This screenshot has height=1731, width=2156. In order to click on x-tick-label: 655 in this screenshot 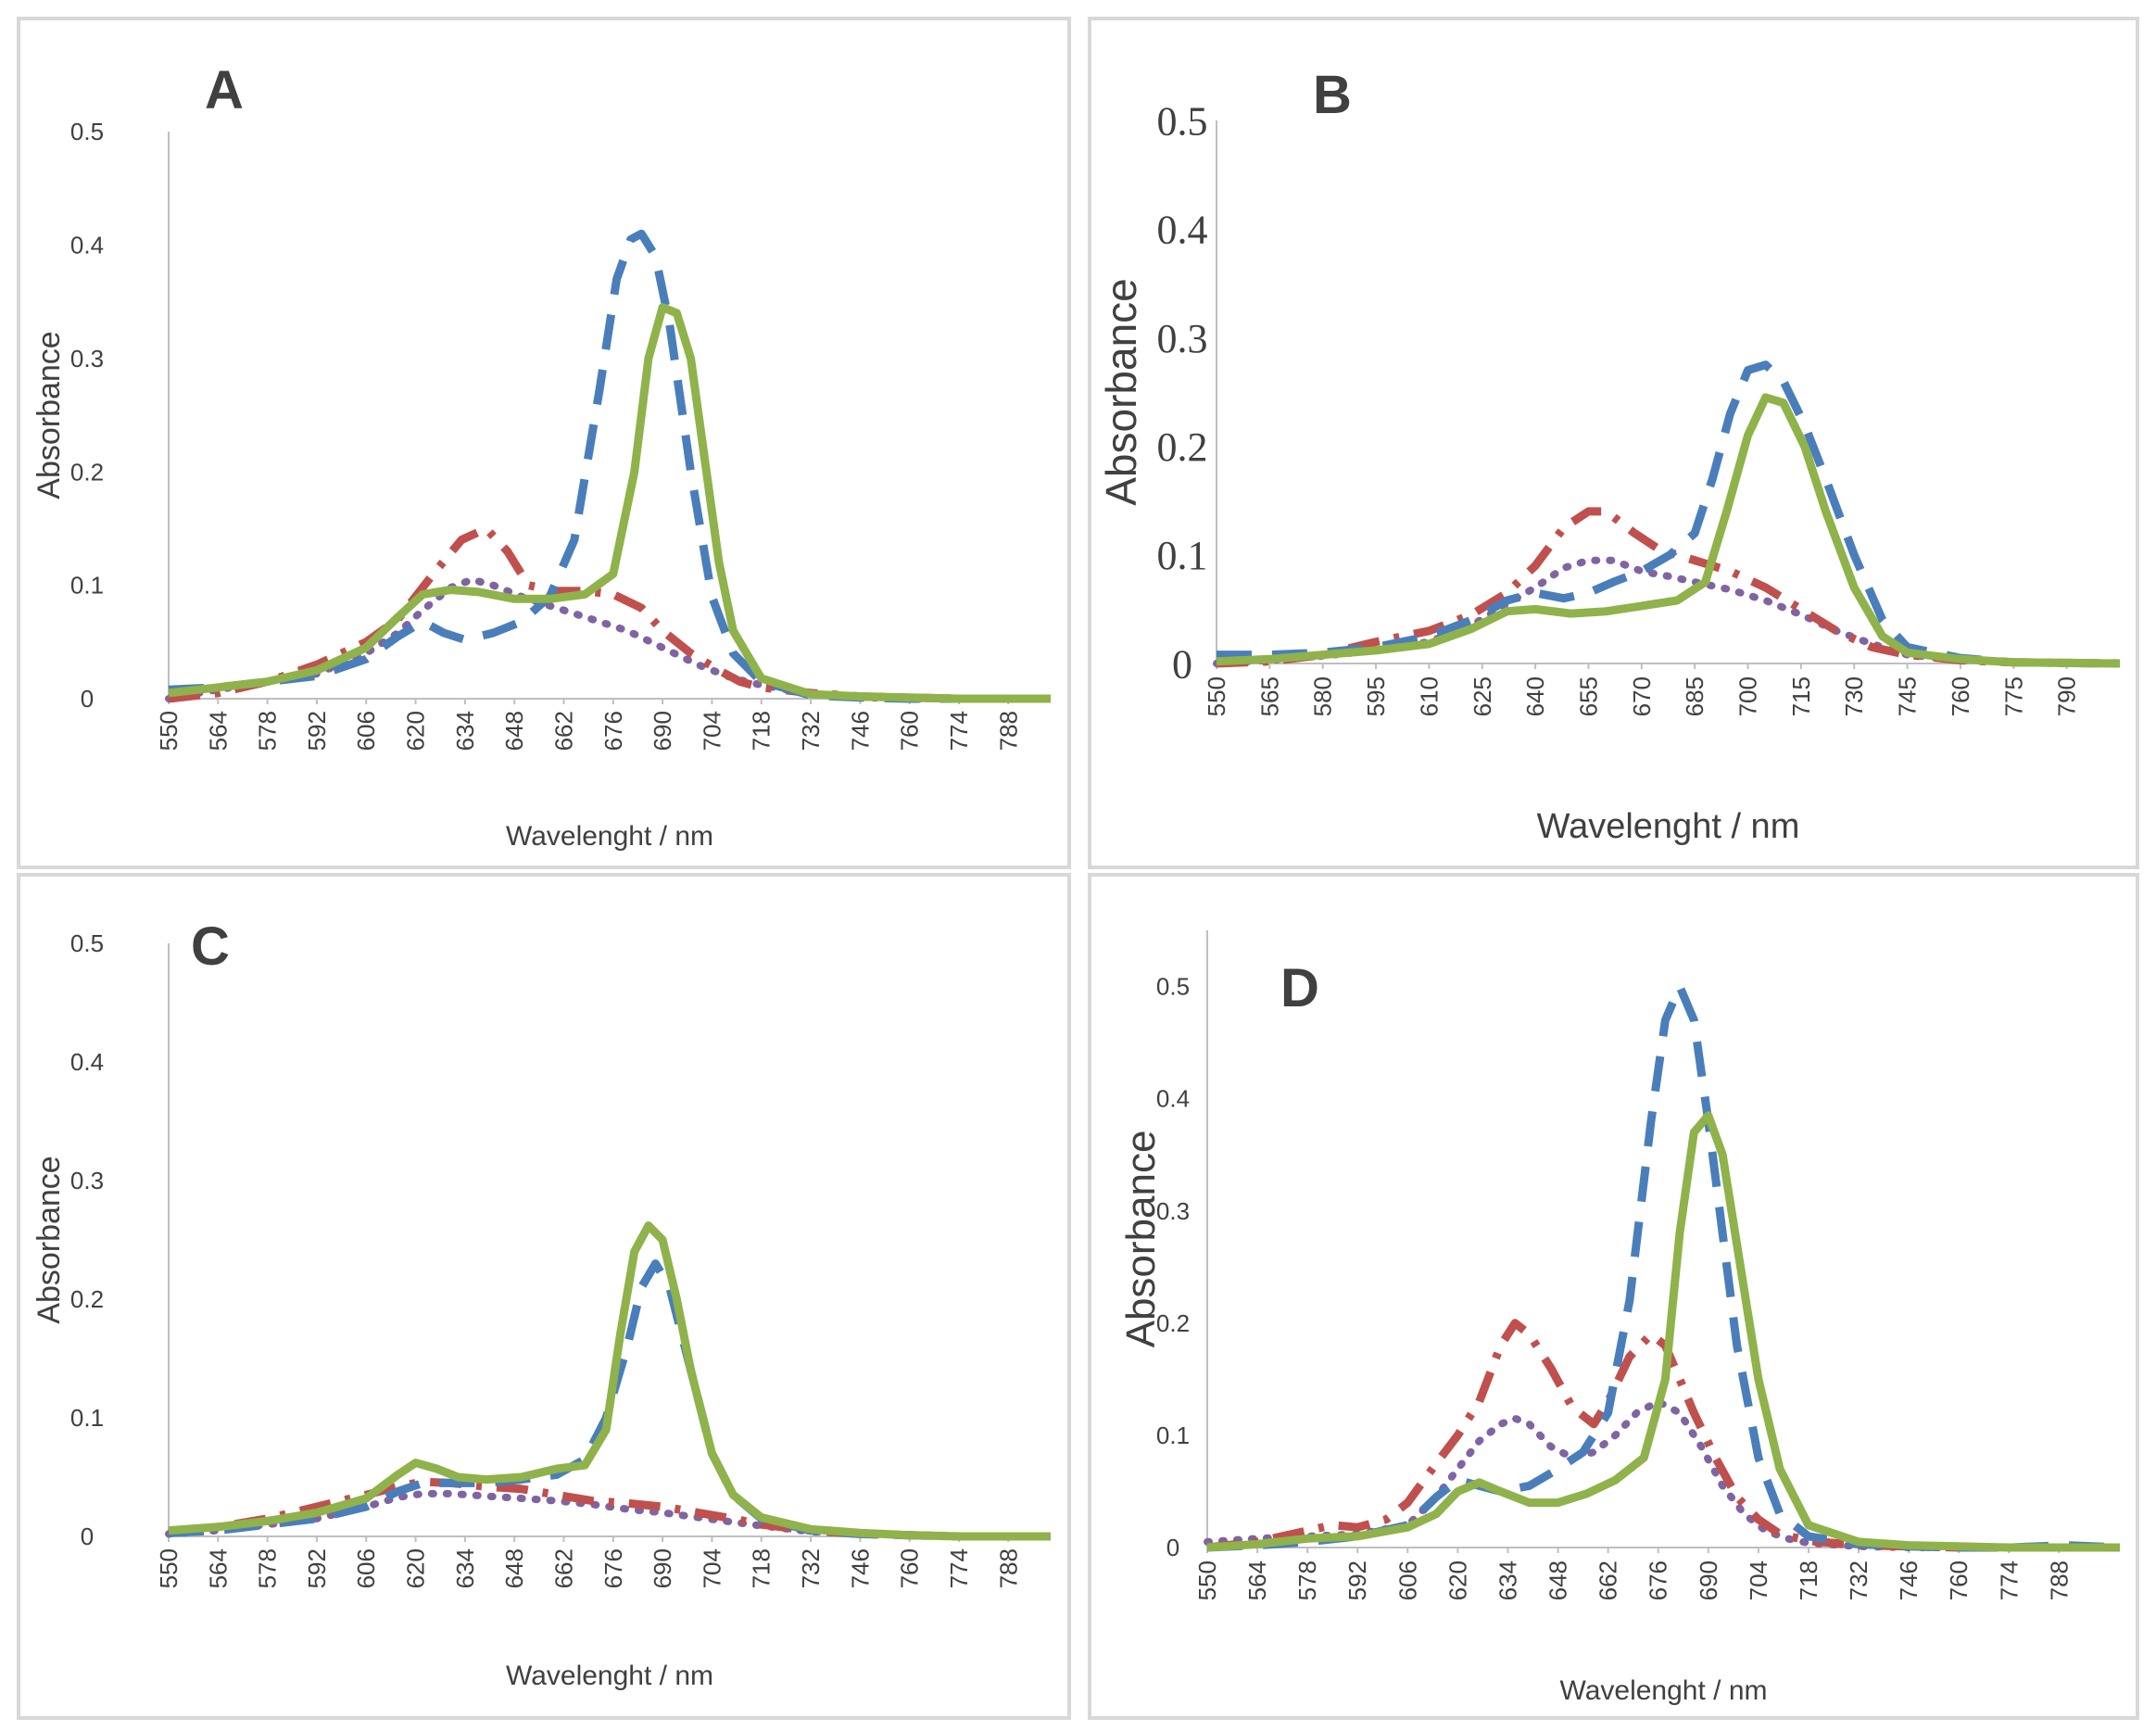, I will do `click(1588, 696)`.